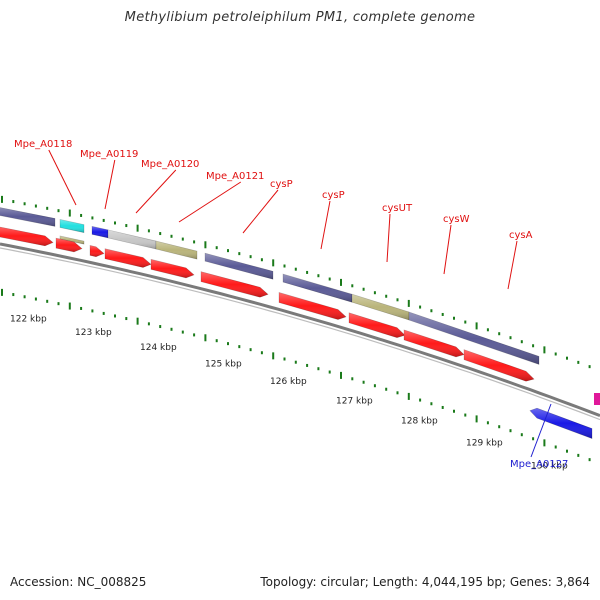 This screenshot has height=600, width=600. I want to click on gene-label-3: Mpe_A0121, so click(235, 176).